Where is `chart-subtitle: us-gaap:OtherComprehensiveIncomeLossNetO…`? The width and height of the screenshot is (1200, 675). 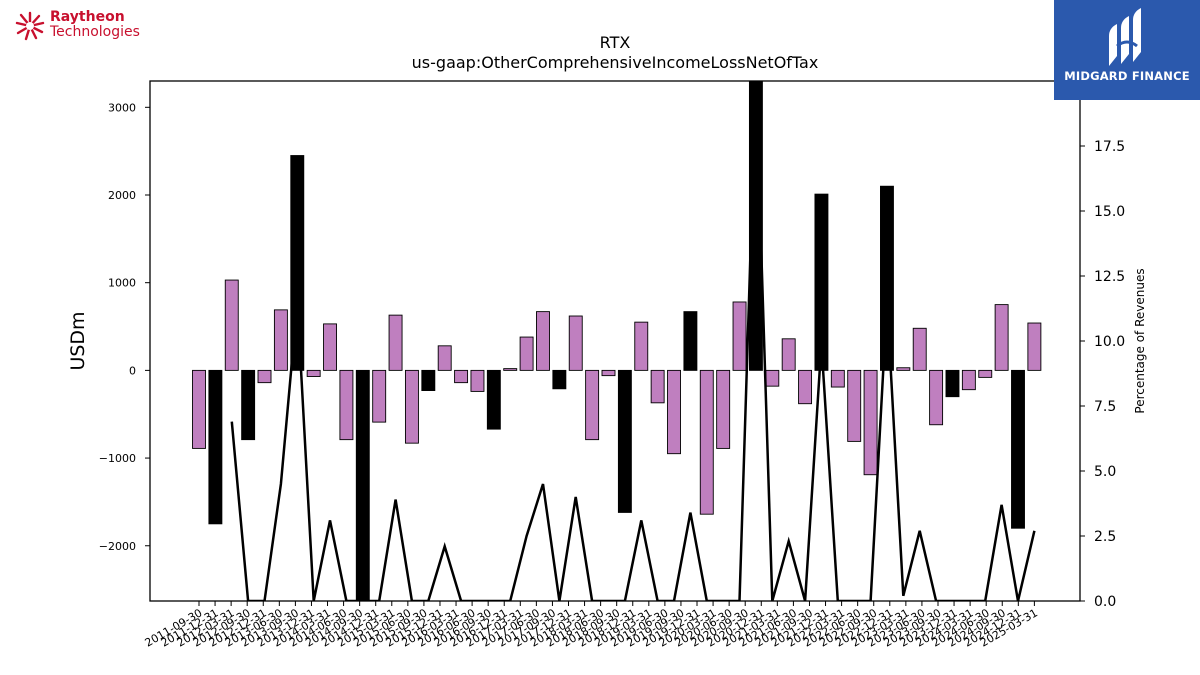
chart-subtitle: us-gaap:OtherComprehensiveIncomeLossNetO… is located at coordinates (615, 62).